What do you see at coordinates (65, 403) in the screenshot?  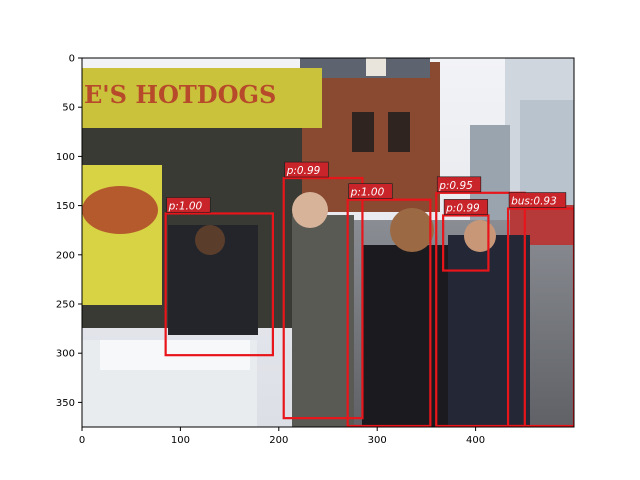 I see `y-tick-label: 350` at bounding box center [65, 403].